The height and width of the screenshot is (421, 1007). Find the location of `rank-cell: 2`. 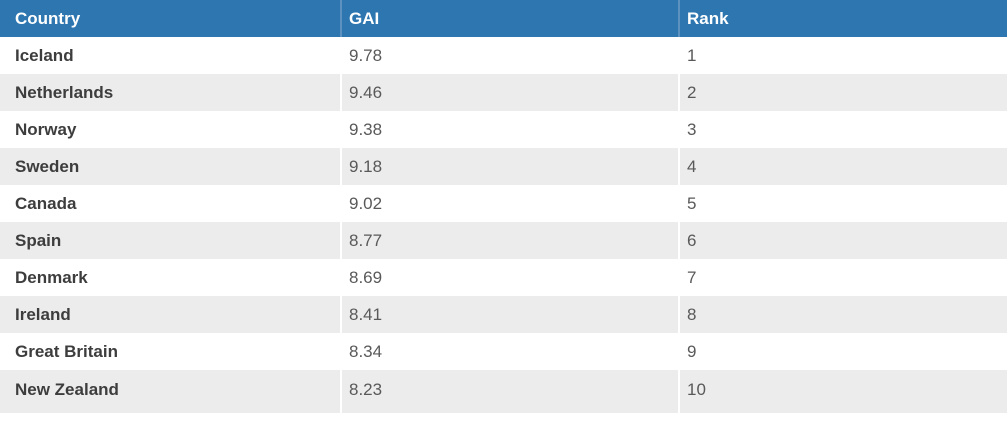

rank-cell: 2 is located at coordinates (842, 92).